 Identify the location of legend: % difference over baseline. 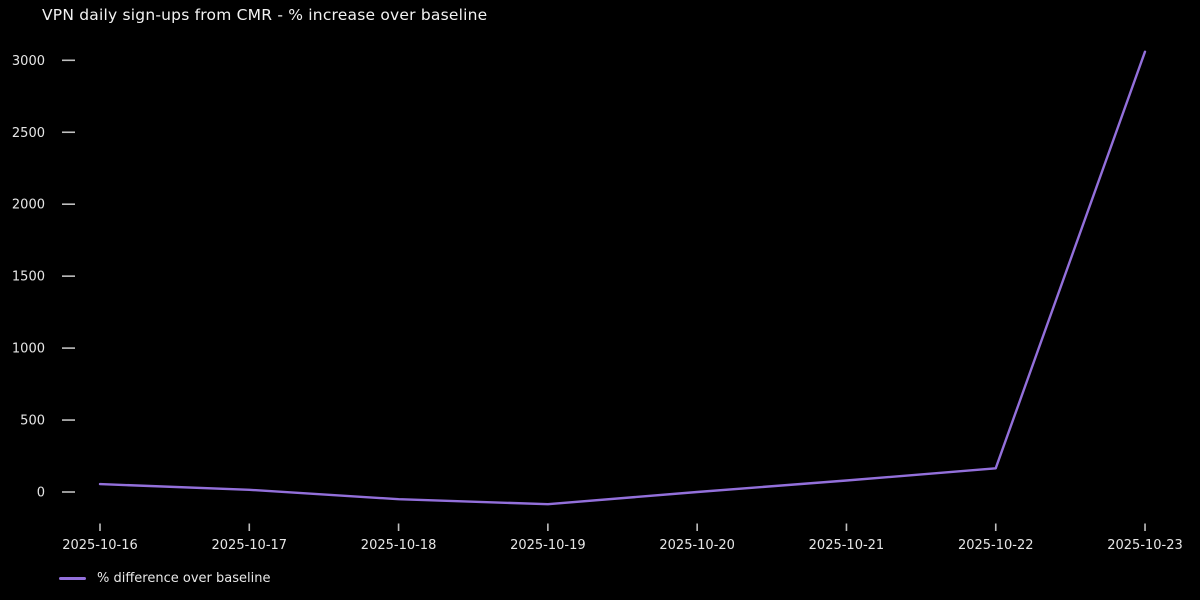
(164, 578).